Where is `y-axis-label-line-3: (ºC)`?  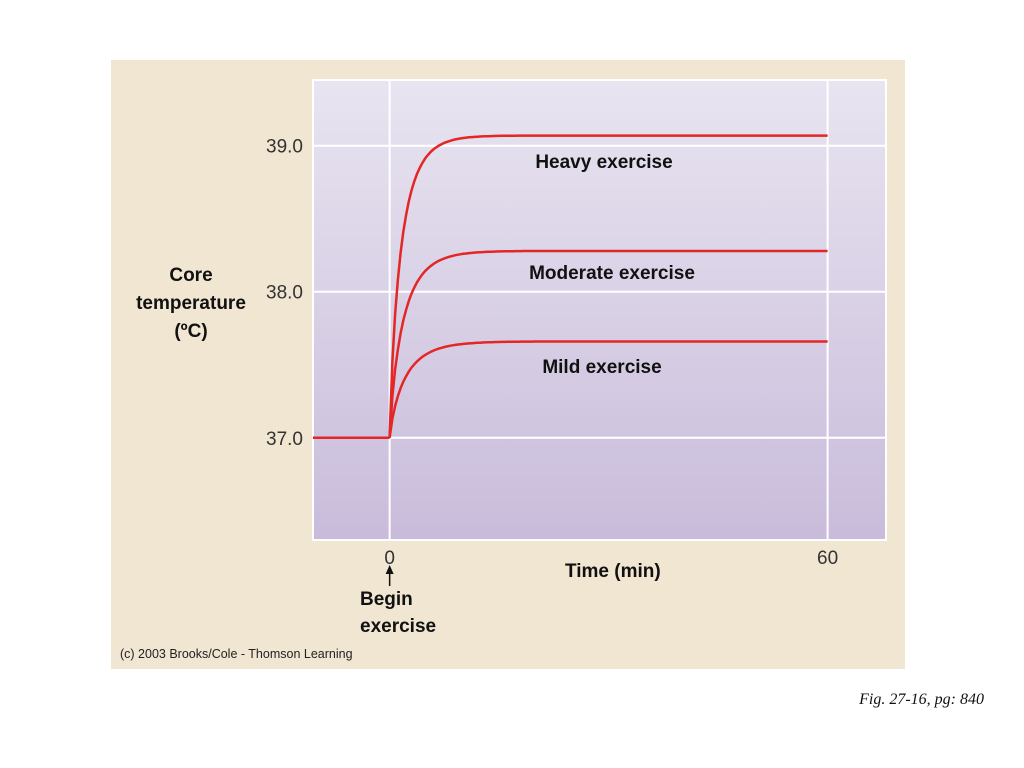 y-axis-label-line-3: (ºC) is located at coordinates (191, 331).